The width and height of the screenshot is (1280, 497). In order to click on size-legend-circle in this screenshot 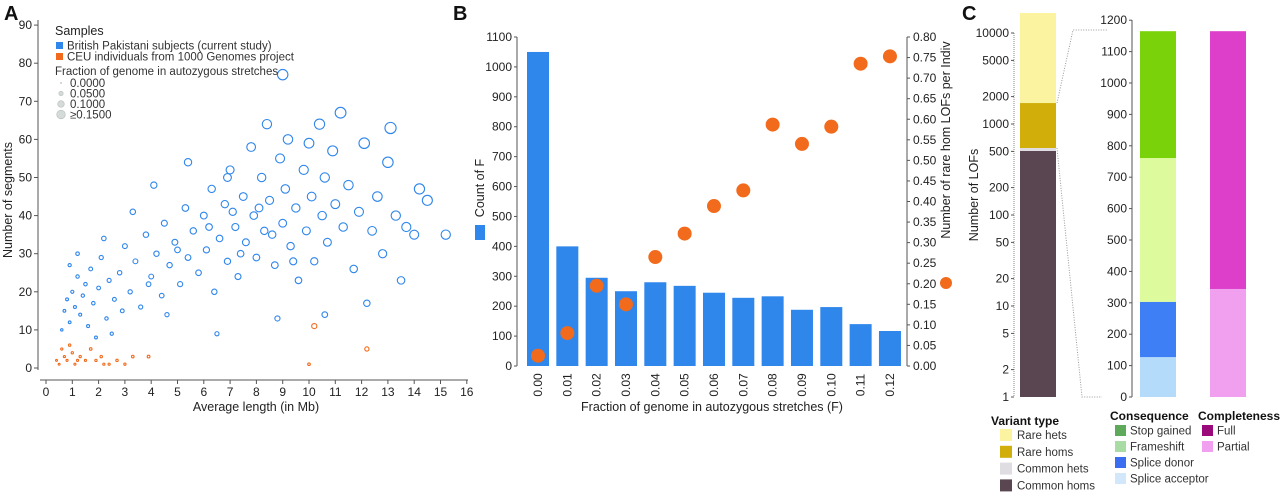, I will do `click(61, 114)`.